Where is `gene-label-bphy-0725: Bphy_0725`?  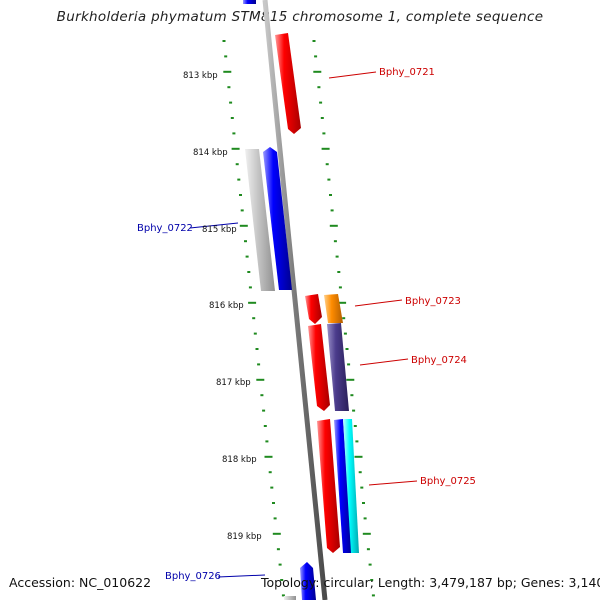
gene-label-bphy-0725: Bphy_0725 is located at coordinates (448, 481).